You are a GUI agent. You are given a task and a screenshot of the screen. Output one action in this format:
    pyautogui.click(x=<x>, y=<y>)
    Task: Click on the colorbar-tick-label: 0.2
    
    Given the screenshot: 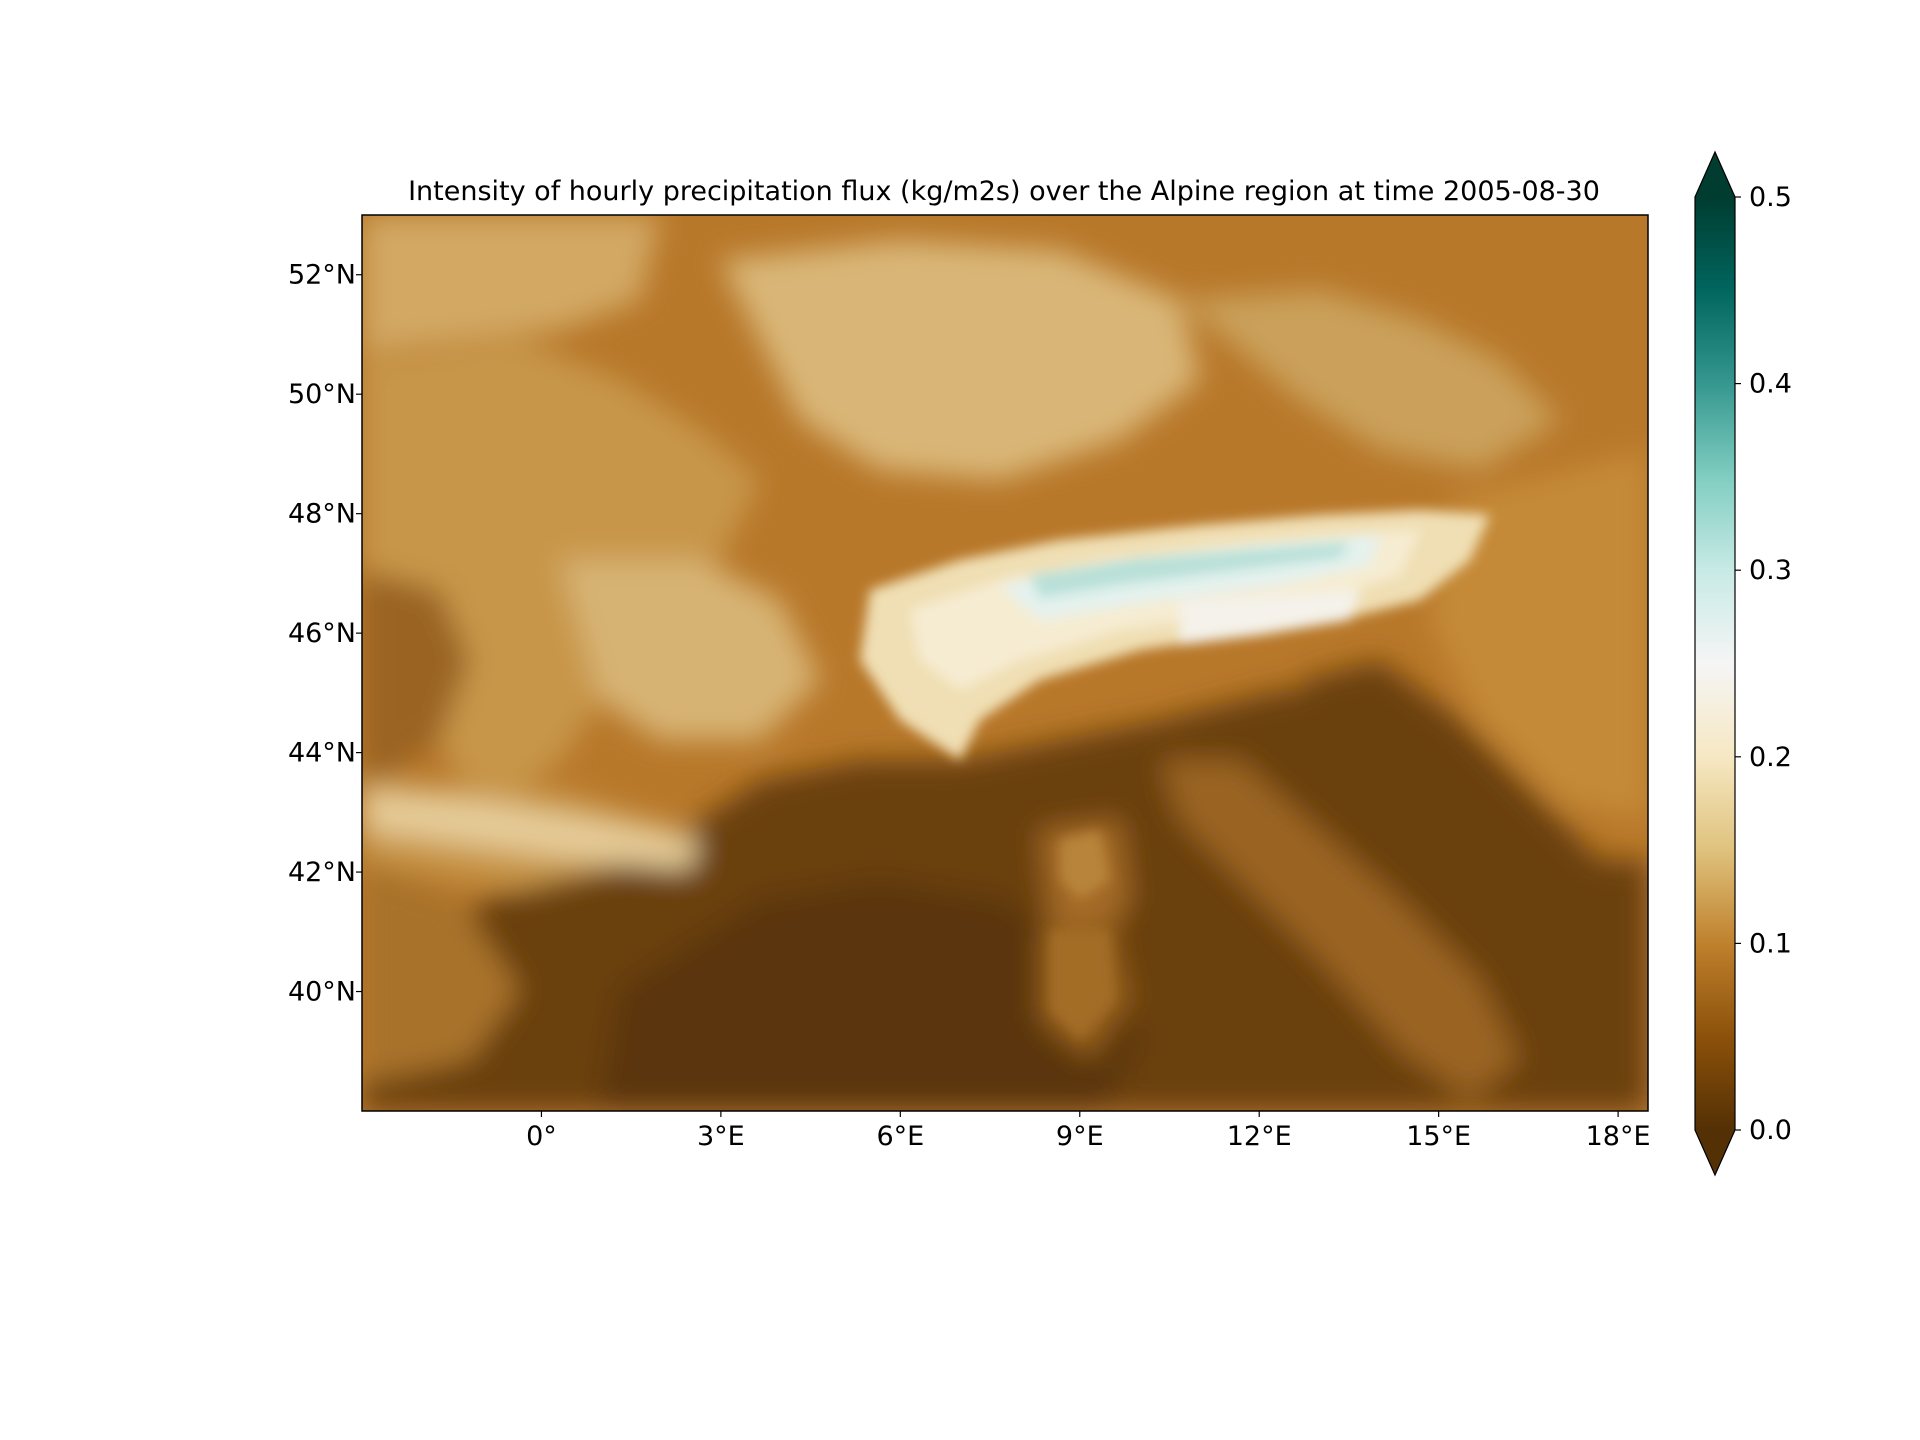 What is the action you would take?
    pyautogui.click(x=1770, y=757)
    